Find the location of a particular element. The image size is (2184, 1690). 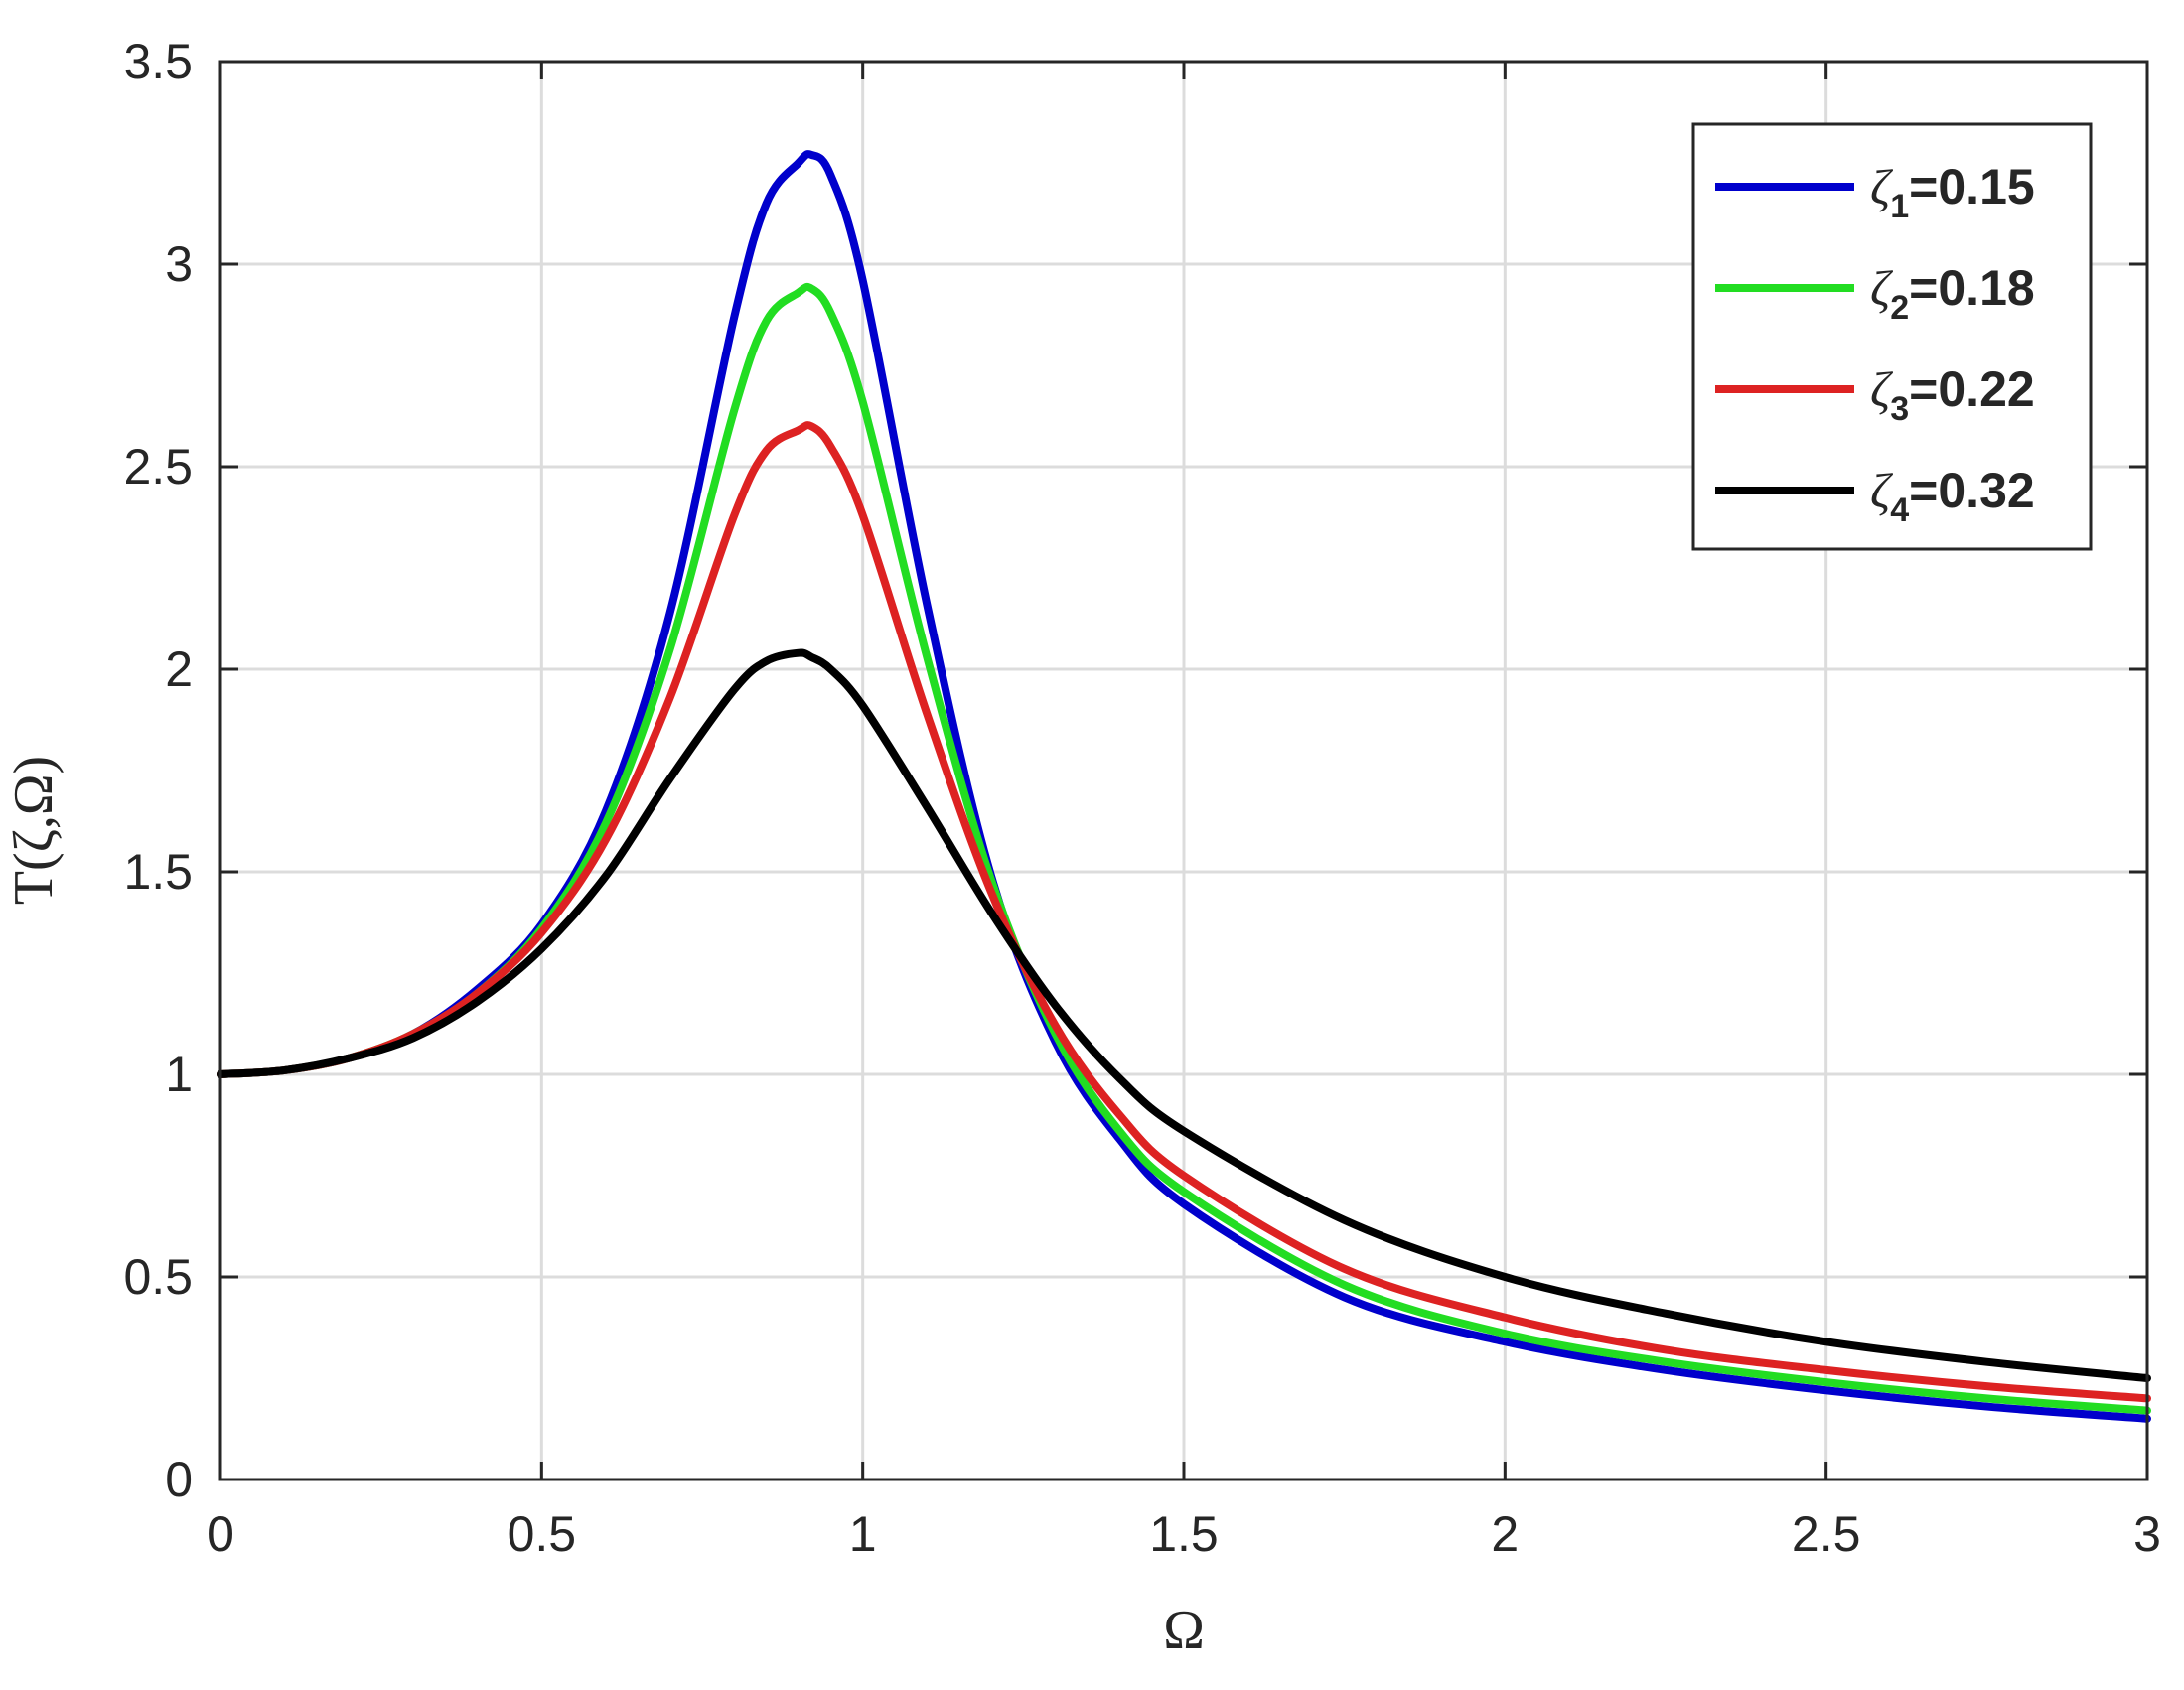

x-tick-labels: 0 0.5 1 1.5 2 2.5 3 is located at coordinates (1184, 1534).